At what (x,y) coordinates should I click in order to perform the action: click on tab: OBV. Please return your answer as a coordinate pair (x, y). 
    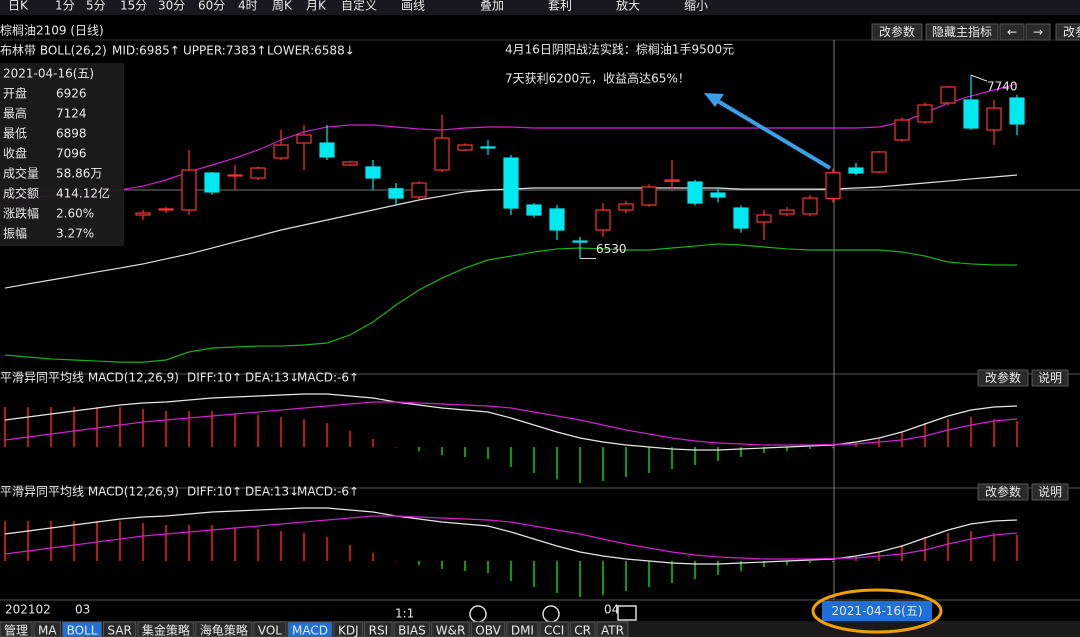
    Looking at the image, I should click on (488, 630).